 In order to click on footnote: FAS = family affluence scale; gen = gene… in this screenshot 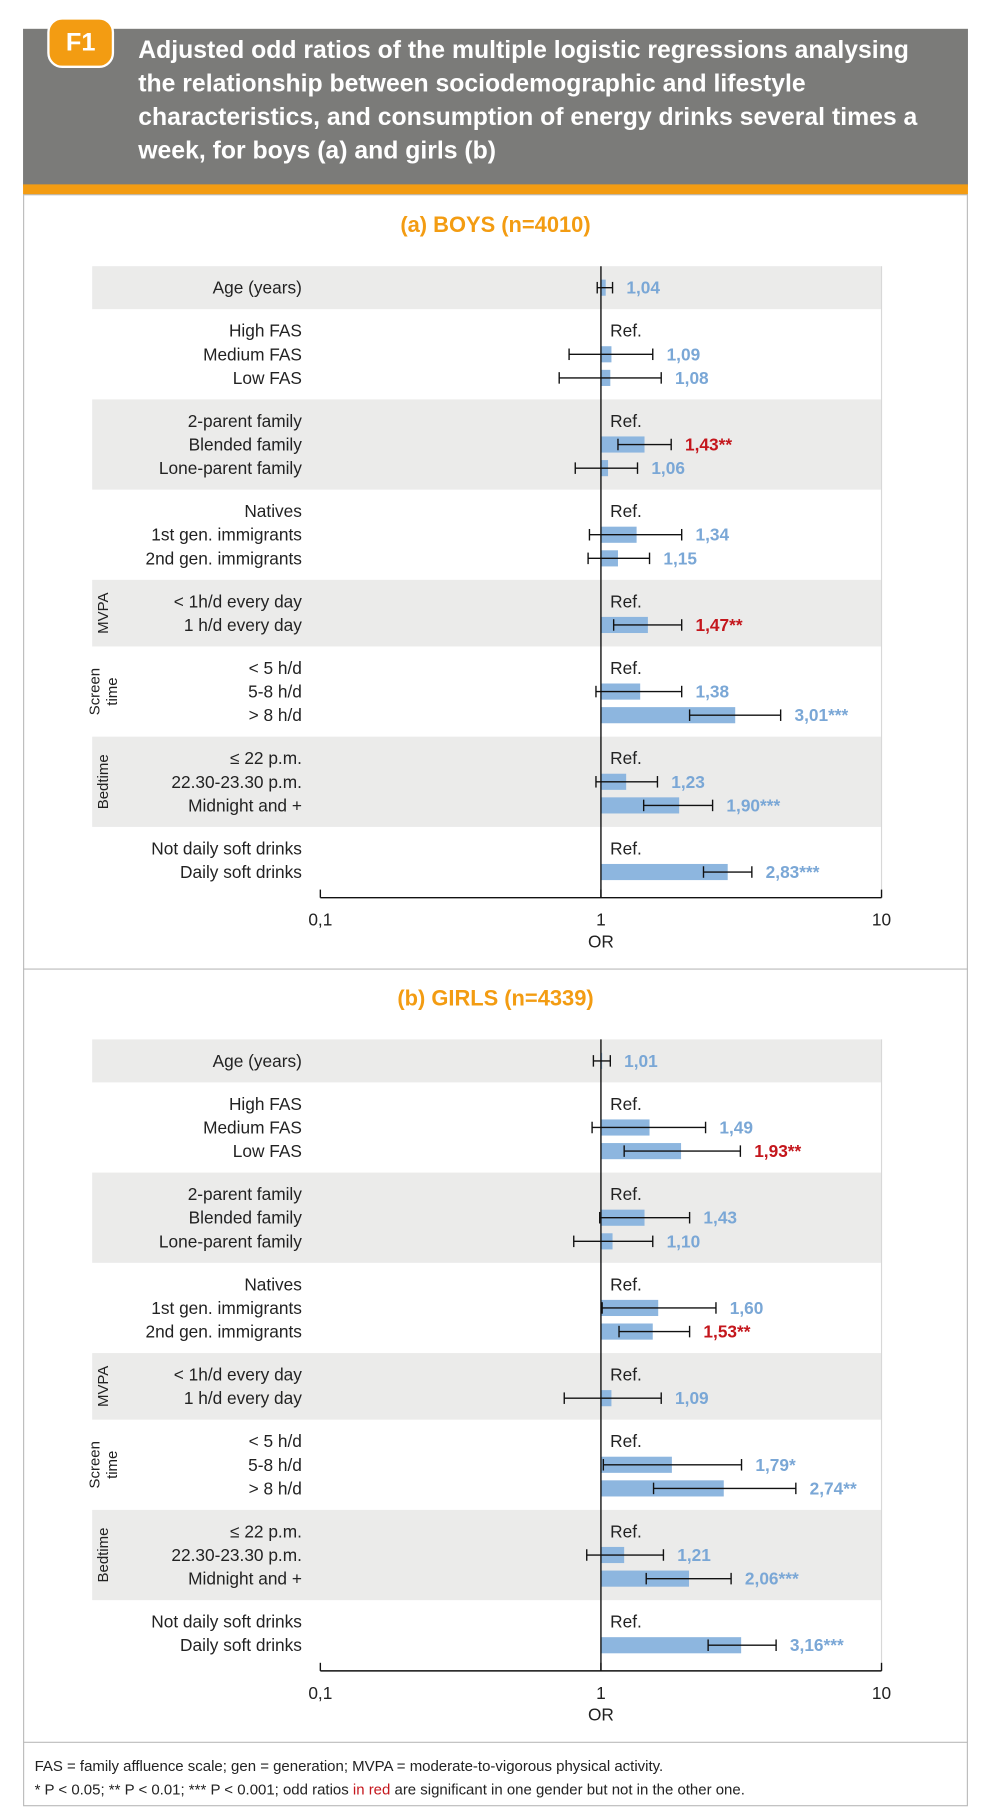, I will do `click(349, 1766)`.